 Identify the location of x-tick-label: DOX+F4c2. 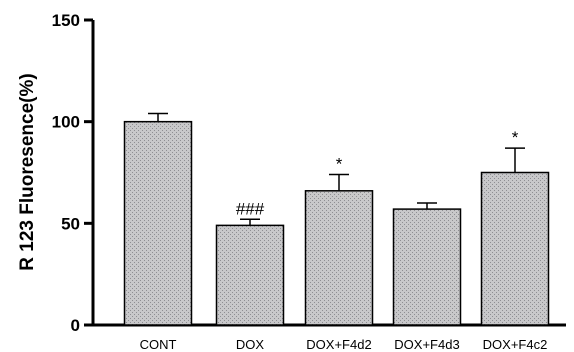
(515, 344).